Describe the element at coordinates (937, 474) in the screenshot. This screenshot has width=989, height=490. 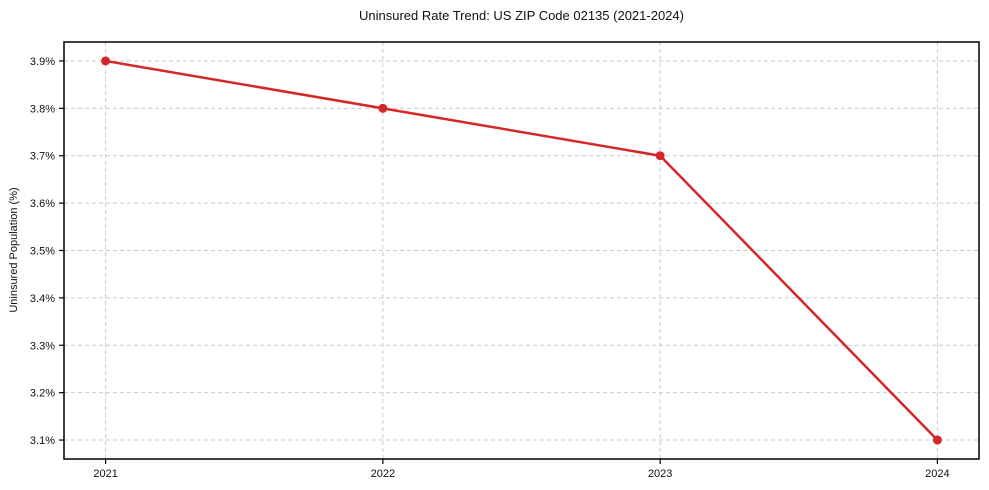
I see `x-tick-label: 2024` at that location.